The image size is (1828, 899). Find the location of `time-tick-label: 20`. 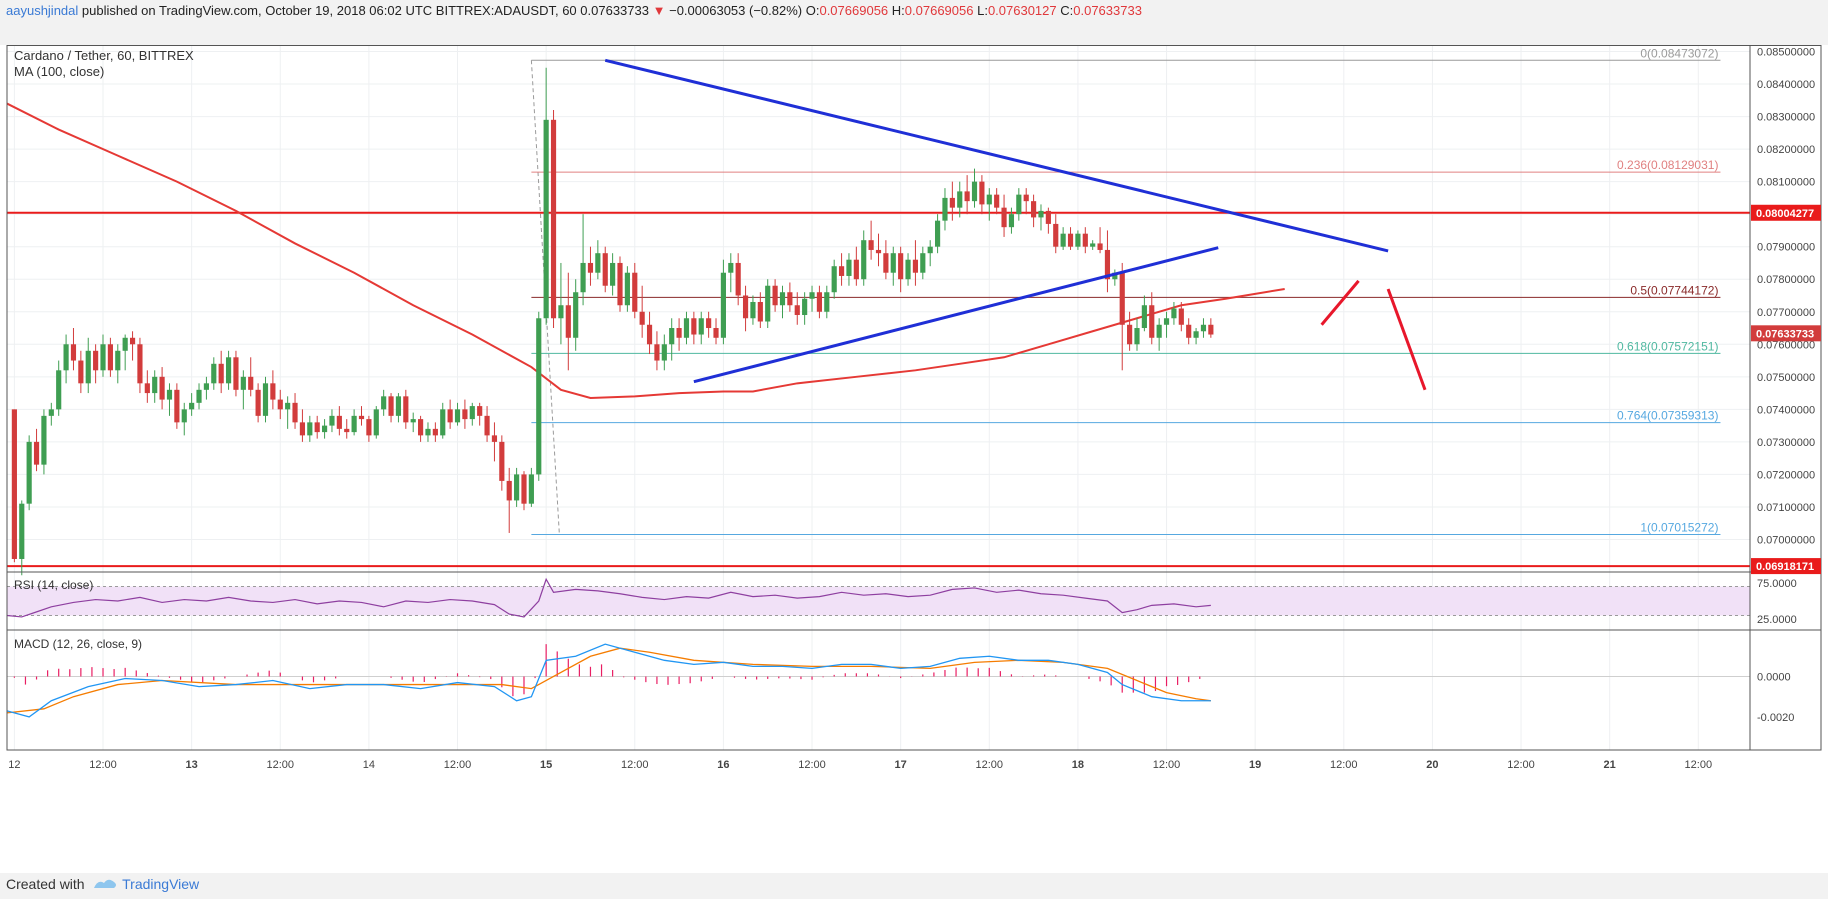

time-tick-label: 20 is located at coordinates (1432, 765).